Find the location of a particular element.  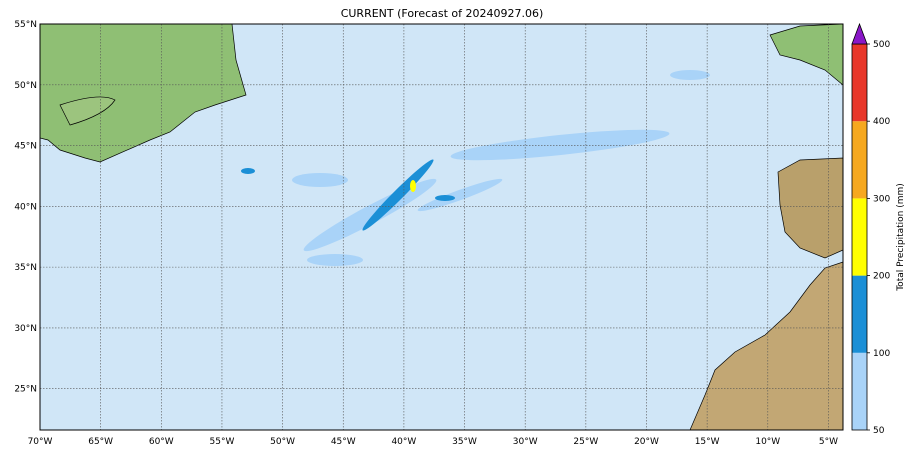

x-tick-label: 50°W is located at coordinates (282, 442).